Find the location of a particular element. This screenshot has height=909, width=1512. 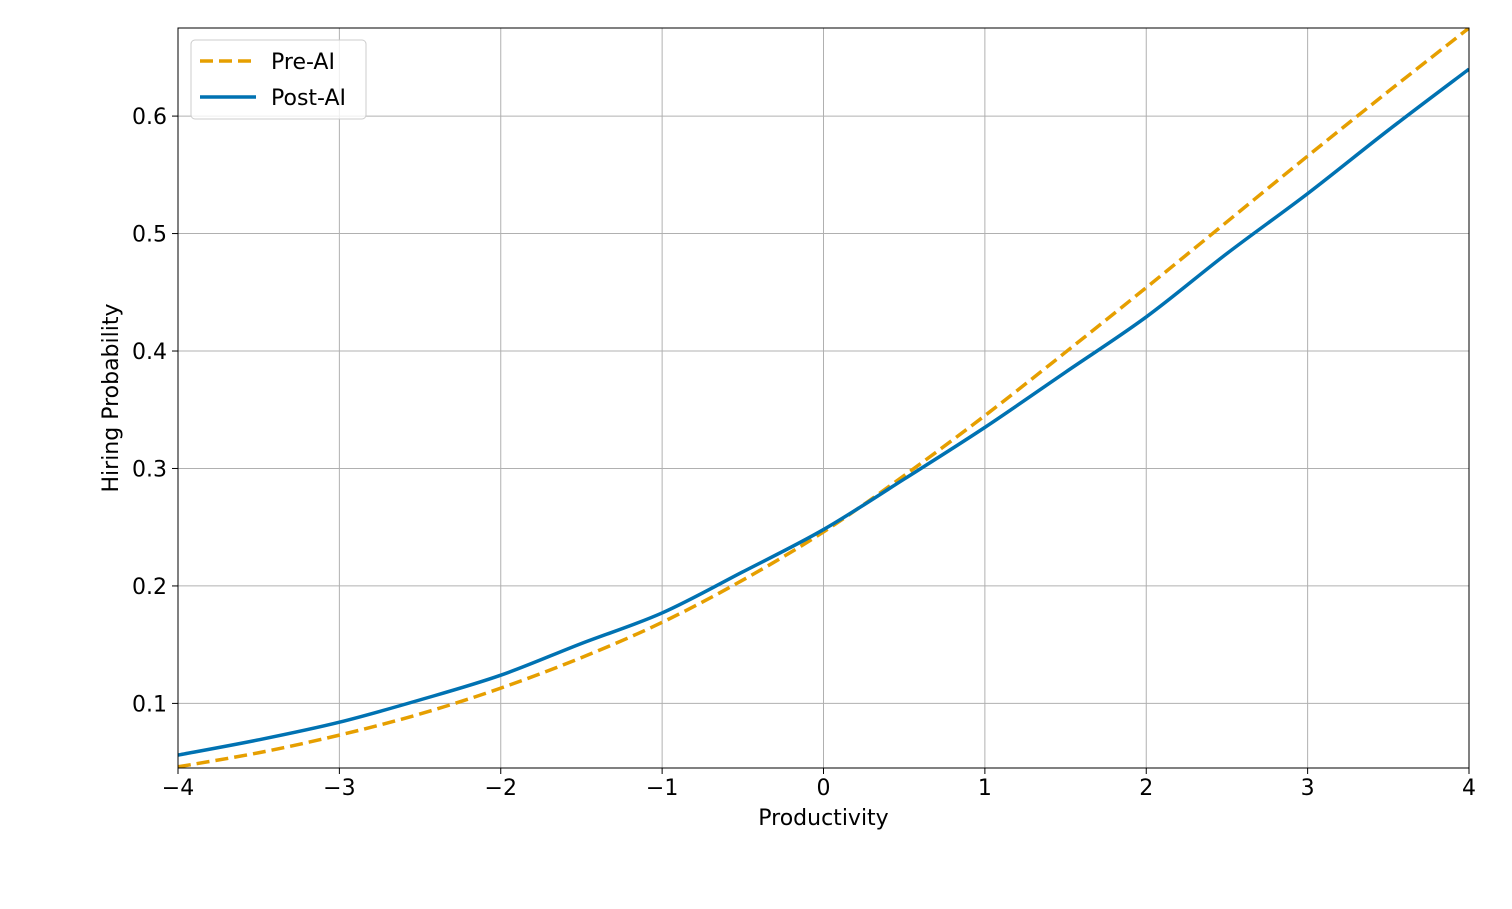

x-axis-label: Productivity is located at coordinates (823, 818).